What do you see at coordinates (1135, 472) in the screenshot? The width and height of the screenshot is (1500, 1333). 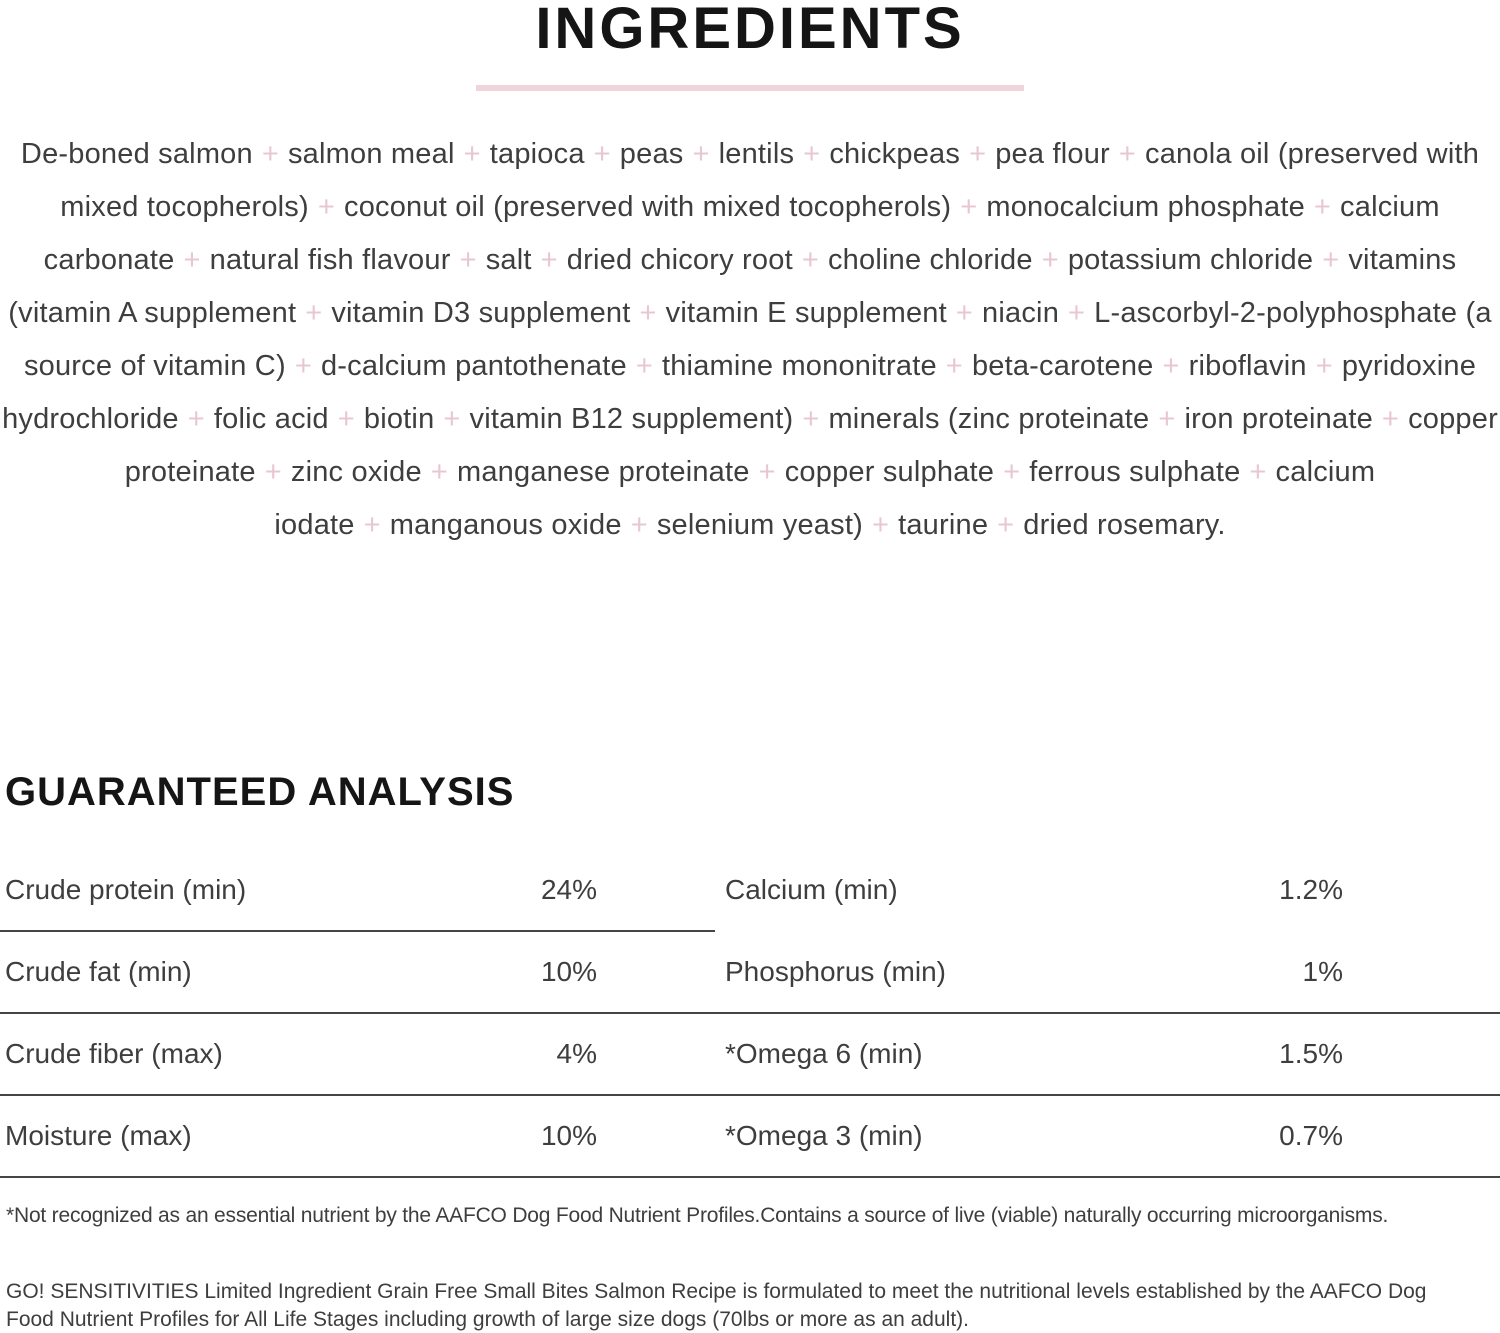 I see `ingredient-item: ferrous sulphate` at bounding box center [1135, 472].